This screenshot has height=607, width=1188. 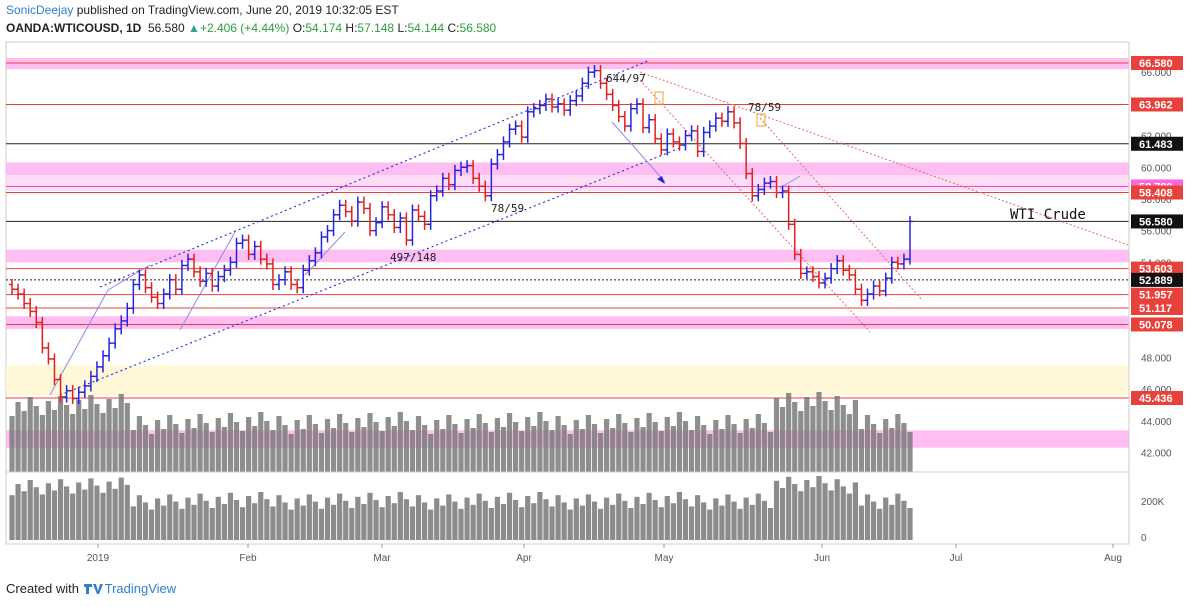 What do you see at coordinates (1157, 324) in the screenshot?
I see `price-tag: 50.078` at bounding box center [1157, 324].